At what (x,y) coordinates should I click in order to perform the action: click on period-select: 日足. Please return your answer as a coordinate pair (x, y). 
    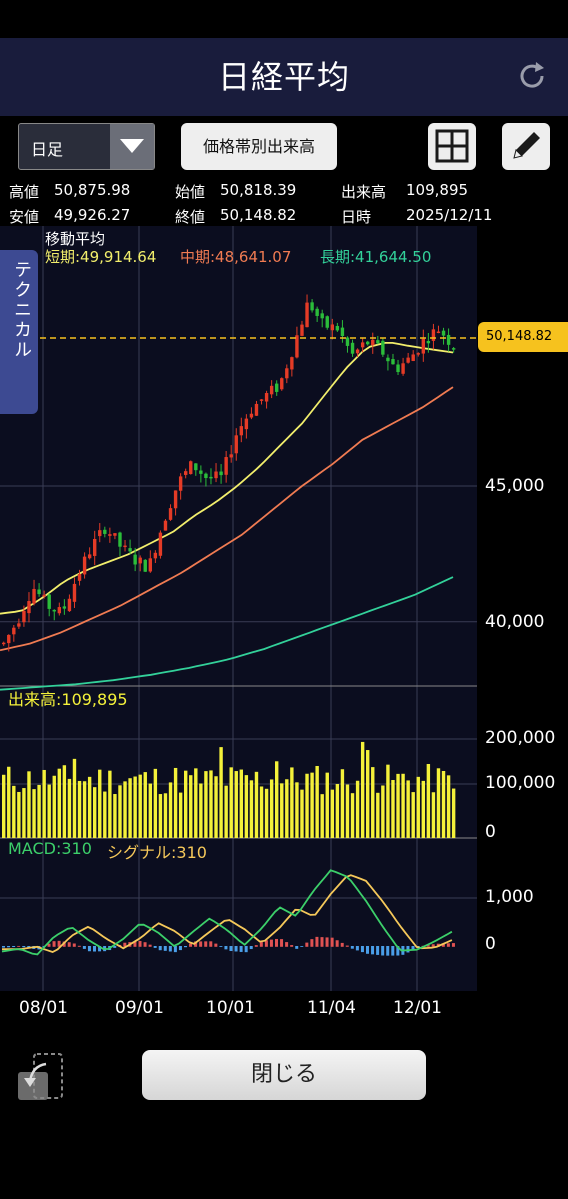
    Looking at the image, I should click on (86, 146).